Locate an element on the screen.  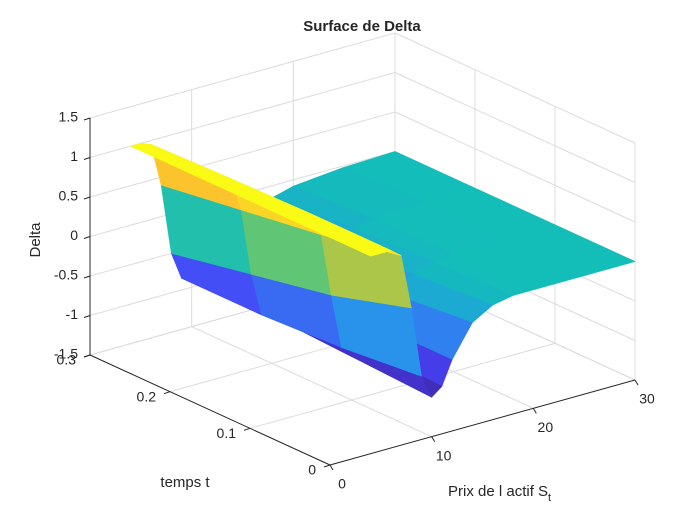
z-tick-label: 1 is located at coordinates (74, 156).